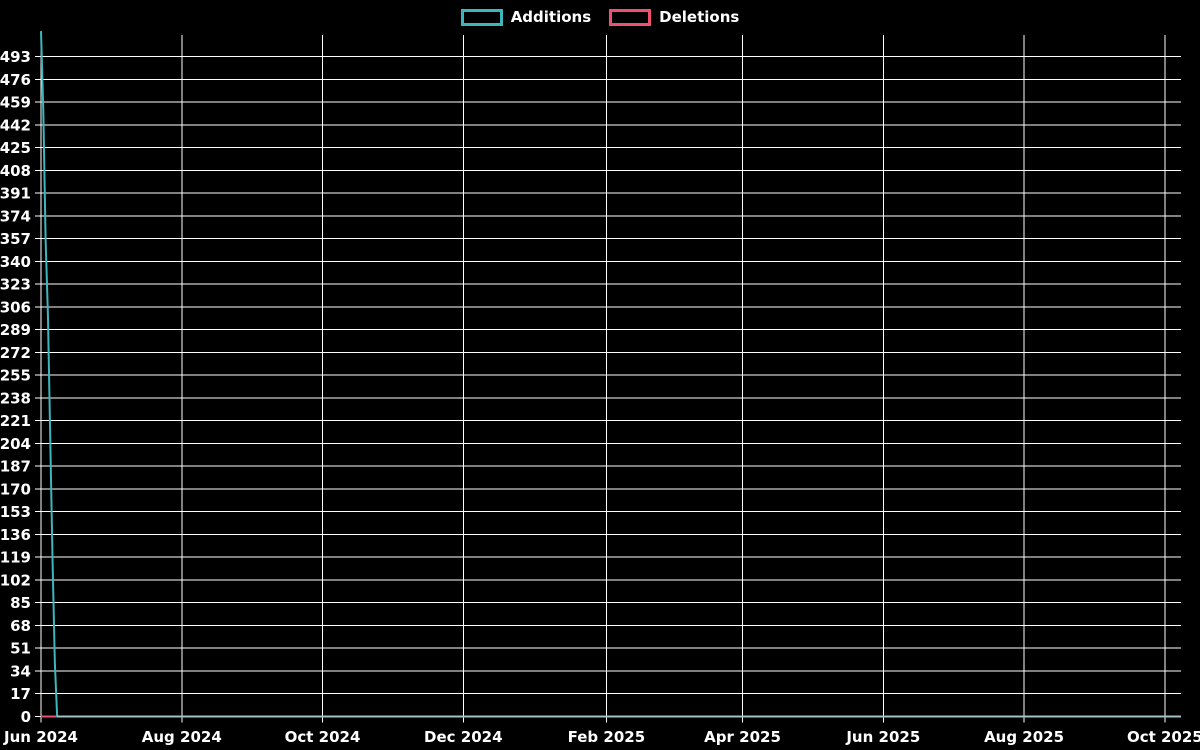 The height and width of the screenshot is (750, 1200). I want to click on y-tick-label: 85, so click(20, 603).